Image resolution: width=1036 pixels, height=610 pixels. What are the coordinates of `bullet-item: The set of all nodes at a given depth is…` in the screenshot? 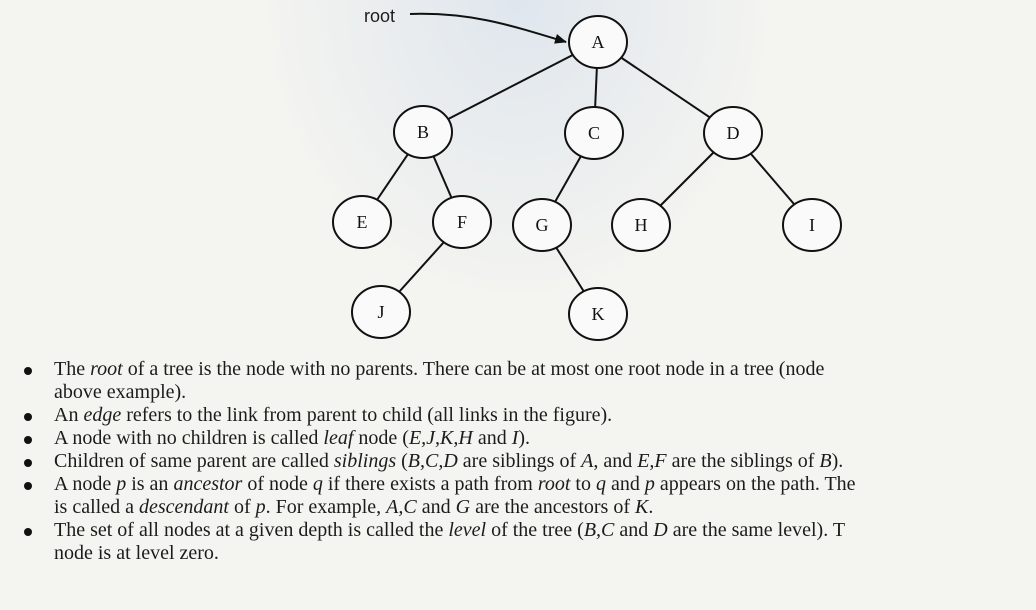 It's located at (528, 542).